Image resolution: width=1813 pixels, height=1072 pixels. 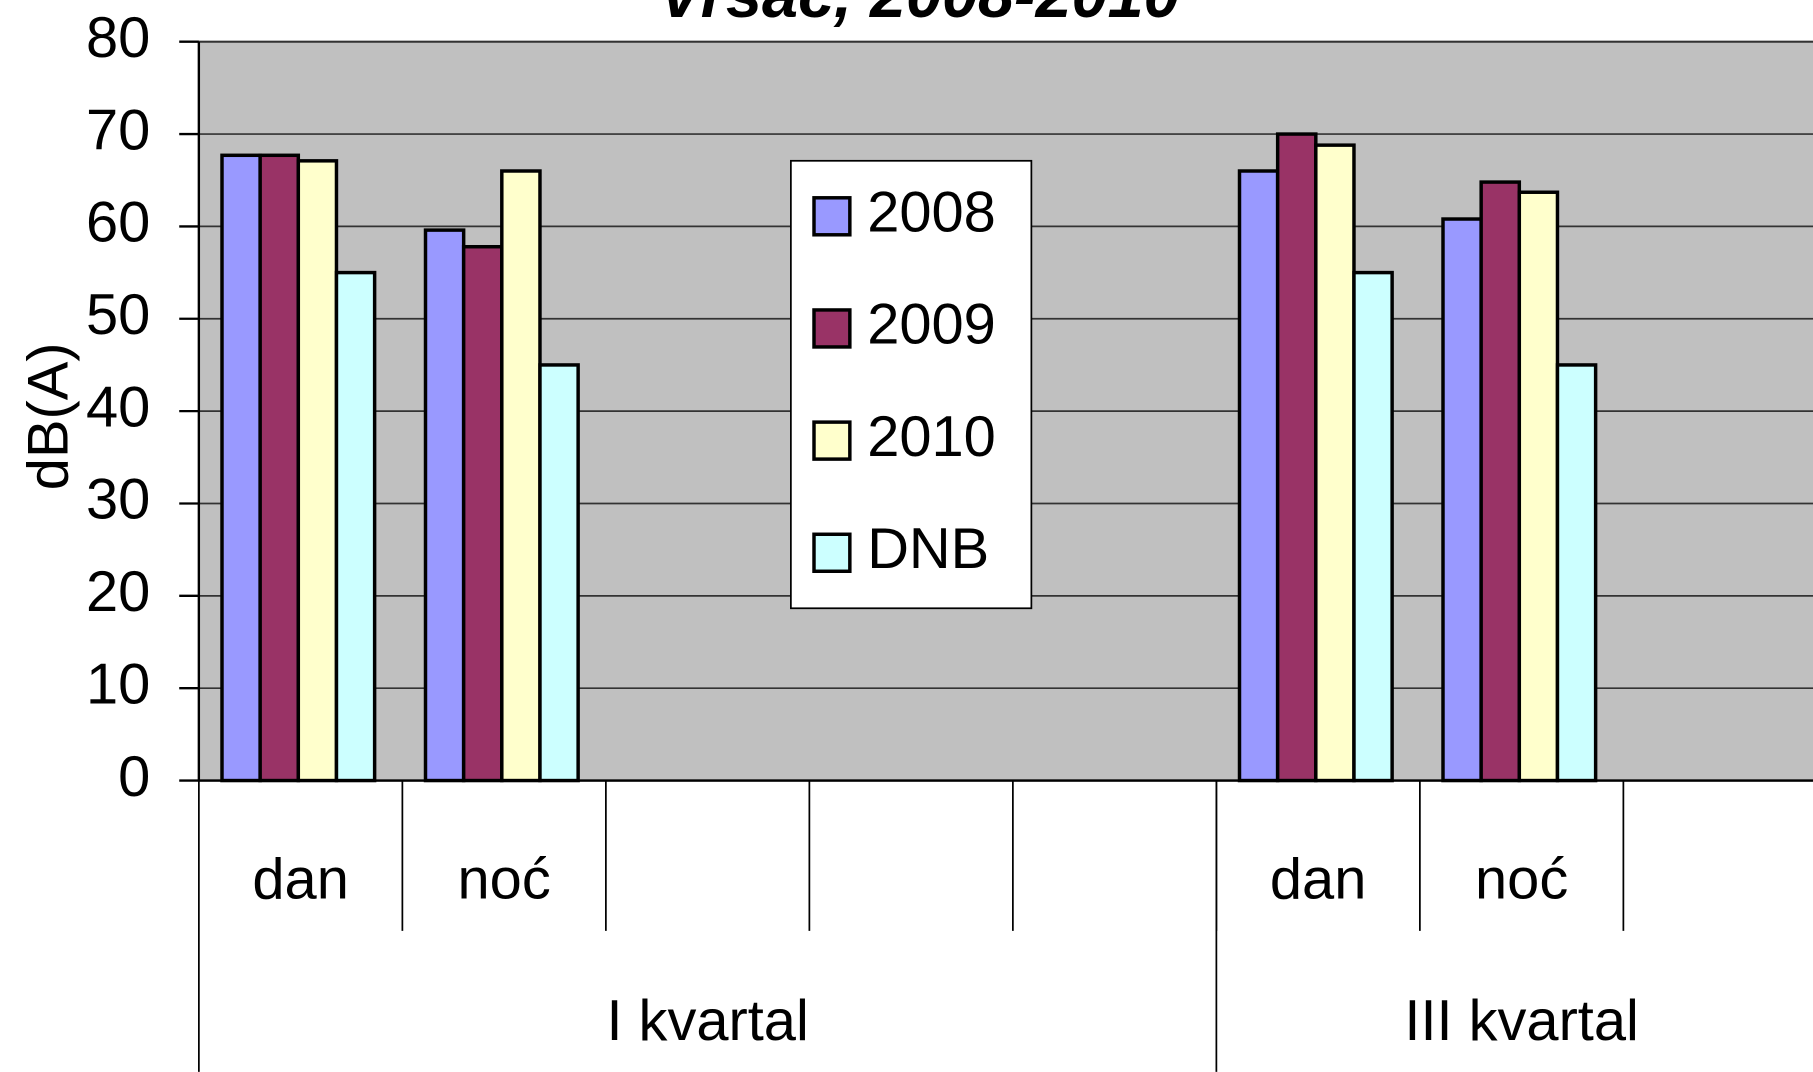 I want to click on chart-title: Vršac, 2008-2010, so click(x=919, y=15).